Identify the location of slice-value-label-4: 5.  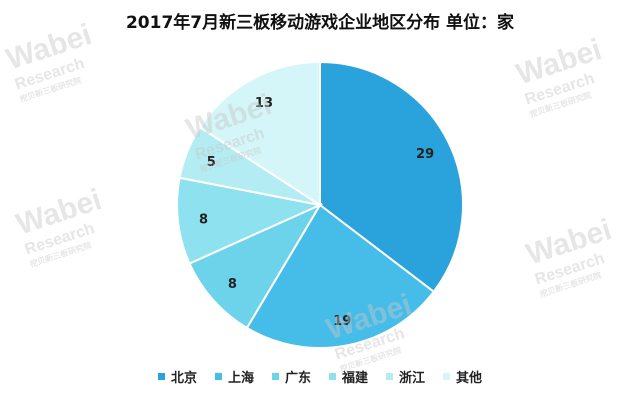
(211, 162).